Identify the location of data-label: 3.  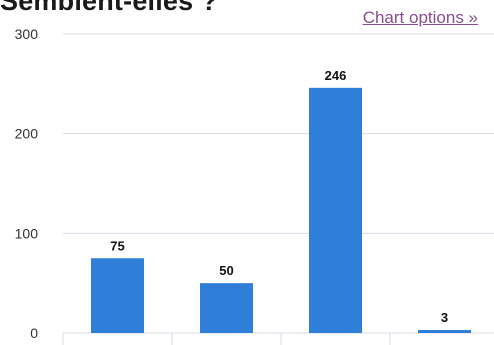
(444, 317).